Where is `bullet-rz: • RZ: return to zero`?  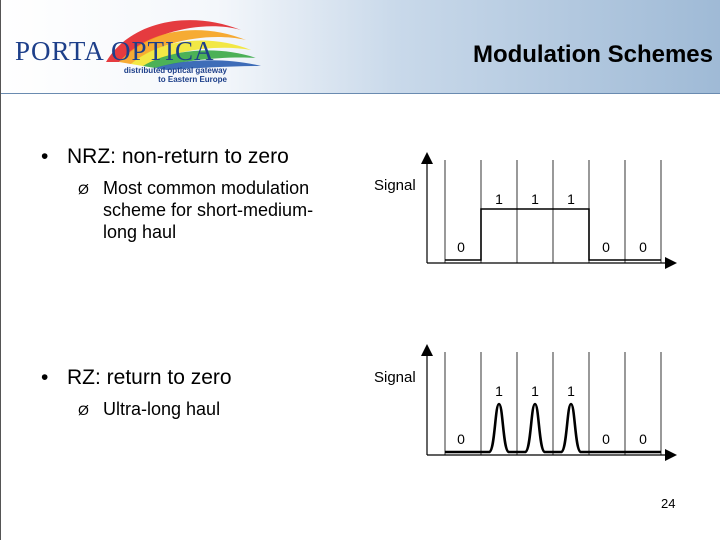
bullet-rz: • RZ: return to zero is located at coordinates (136, 378).